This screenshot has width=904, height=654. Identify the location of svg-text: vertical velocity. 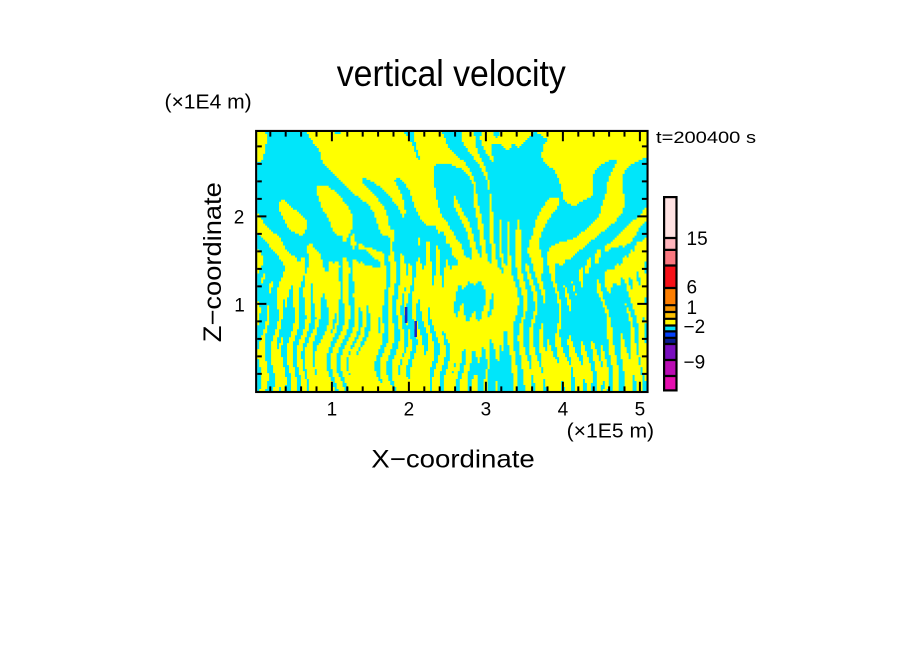
(451, 73).